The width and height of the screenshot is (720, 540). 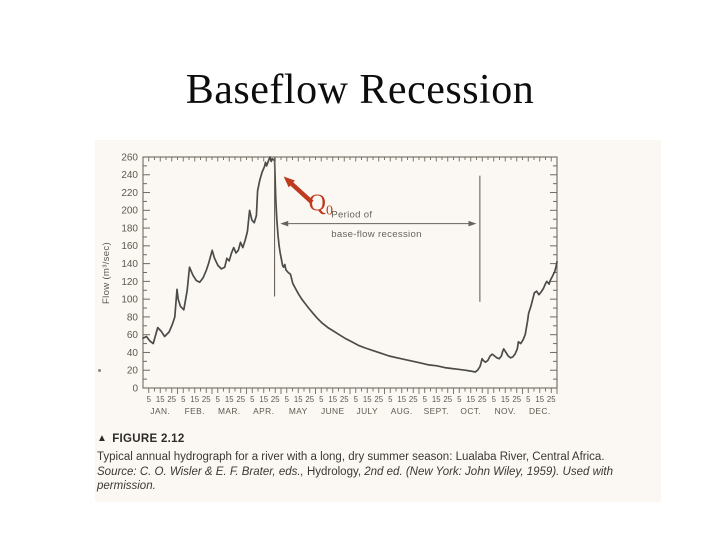 What do you see at coordinates (129, 264) in the screenshot?
I see `y-tick-label: 140` at bounding box center [129, 264].